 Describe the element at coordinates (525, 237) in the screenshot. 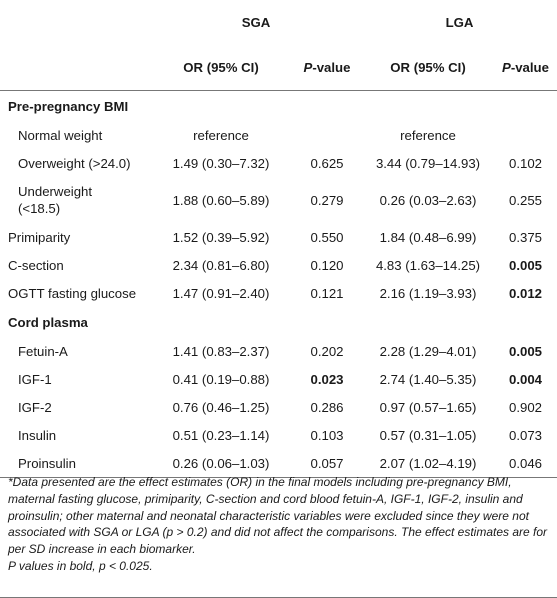

I see `lga-p-cell: 0.375` at that location.